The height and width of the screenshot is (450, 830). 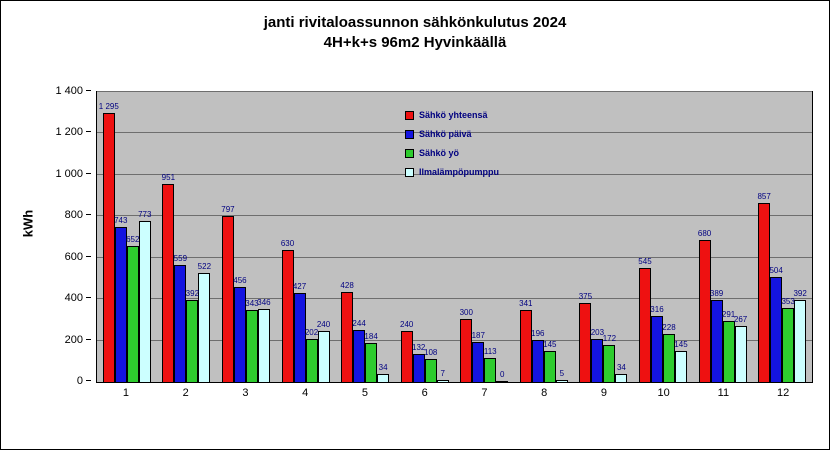 What do you see at coordinates (585, 296) in the screenshot?
I see `bar-value-label: 375` at bounding box center [585, 296].